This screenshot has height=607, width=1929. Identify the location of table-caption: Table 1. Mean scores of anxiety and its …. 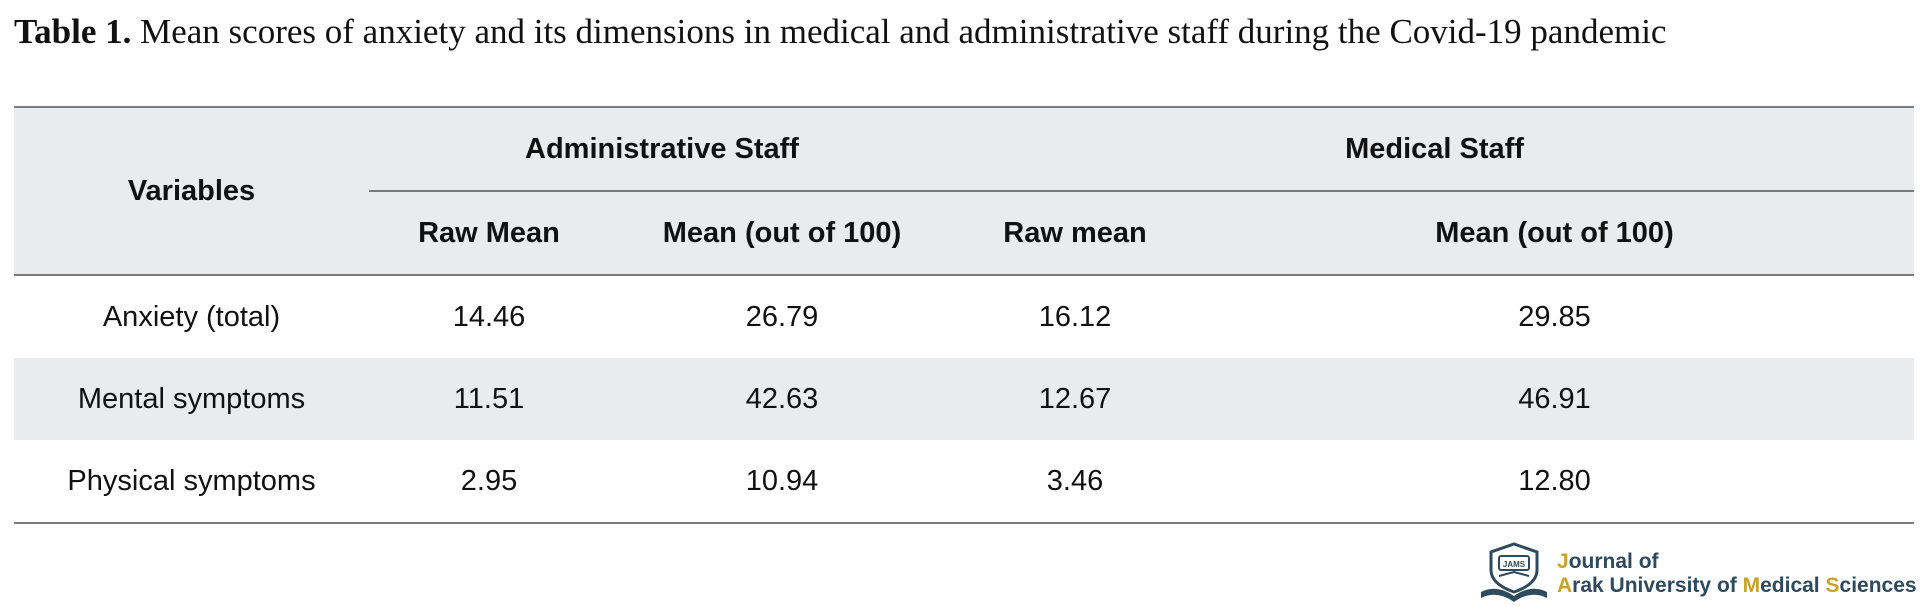
(840, 32).